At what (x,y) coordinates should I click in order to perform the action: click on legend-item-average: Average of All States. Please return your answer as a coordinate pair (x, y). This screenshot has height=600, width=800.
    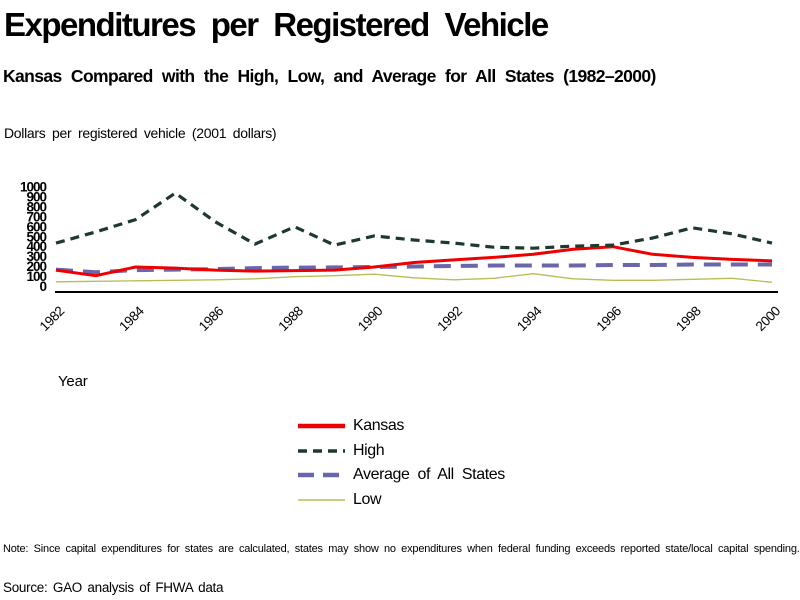
    Looking at the image, I should click on (401, 475).